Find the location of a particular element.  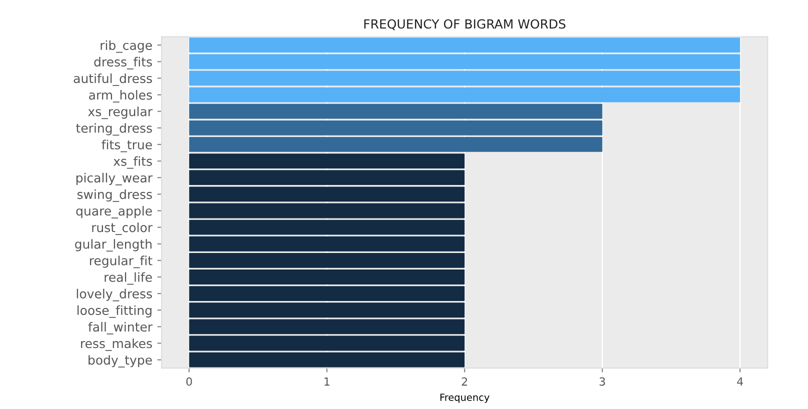

x-axis-title: Frequency is located at coordinates (465, 398).